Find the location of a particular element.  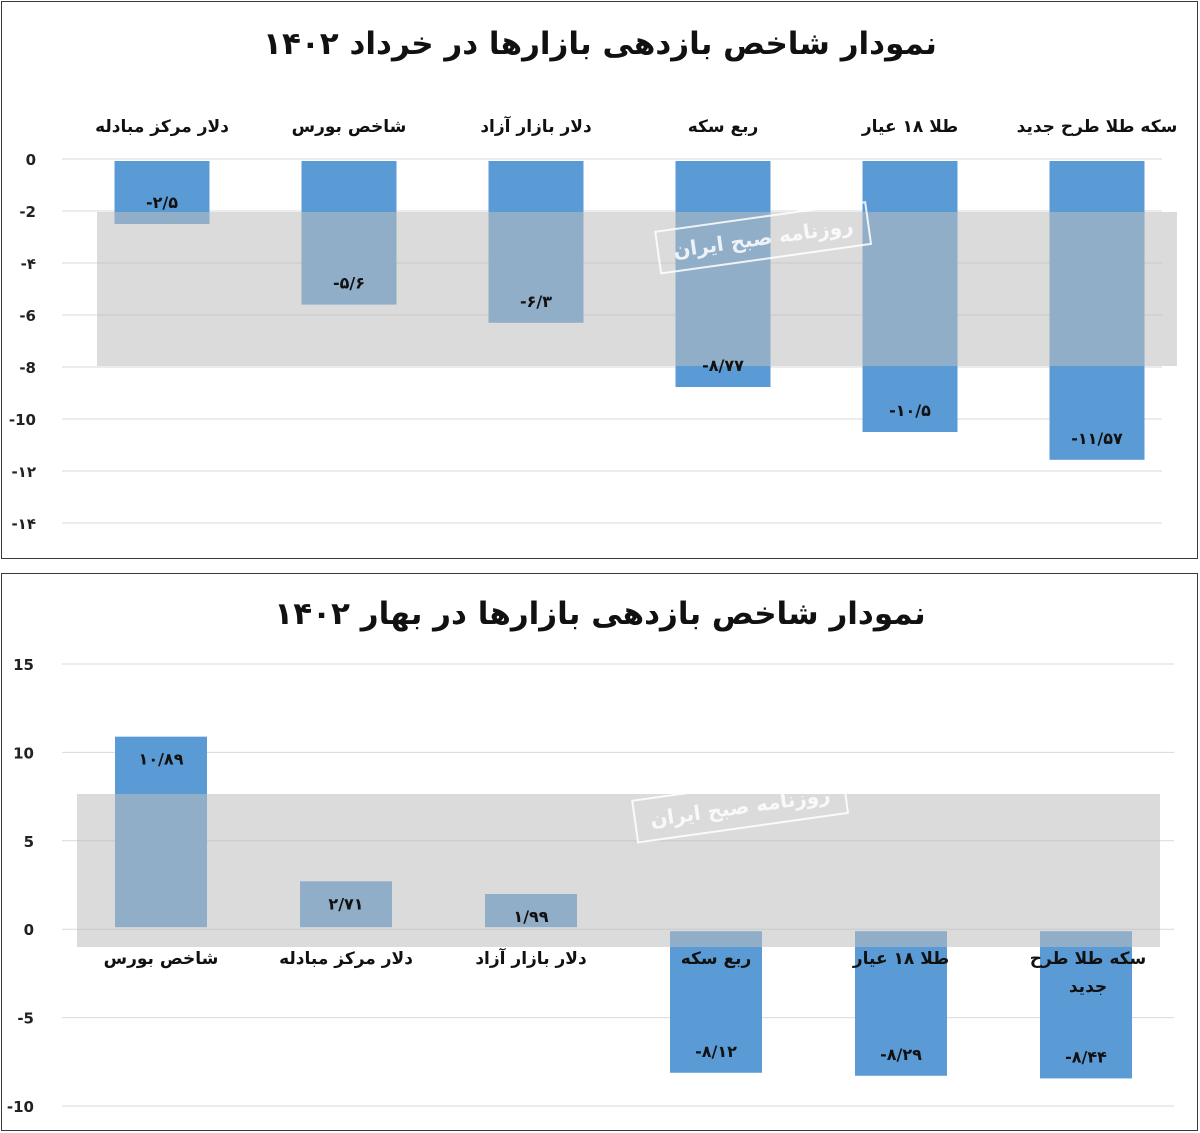

y-tick-label: -۴ is located at coordinates (28, 264).